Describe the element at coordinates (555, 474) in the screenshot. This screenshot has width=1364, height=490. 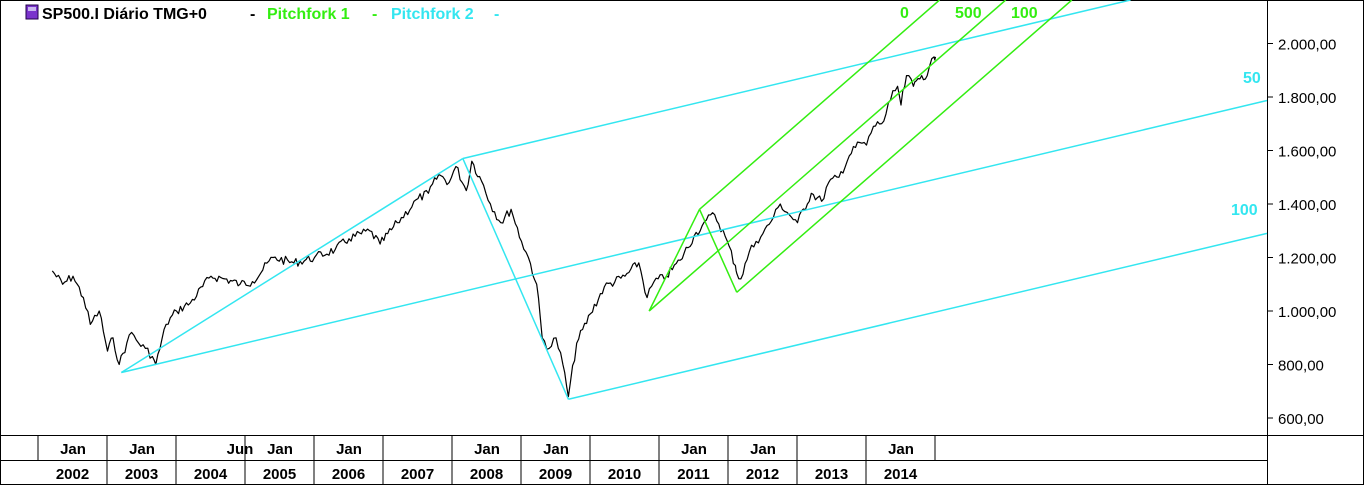
I see `x-year-label: 2009` at that location.